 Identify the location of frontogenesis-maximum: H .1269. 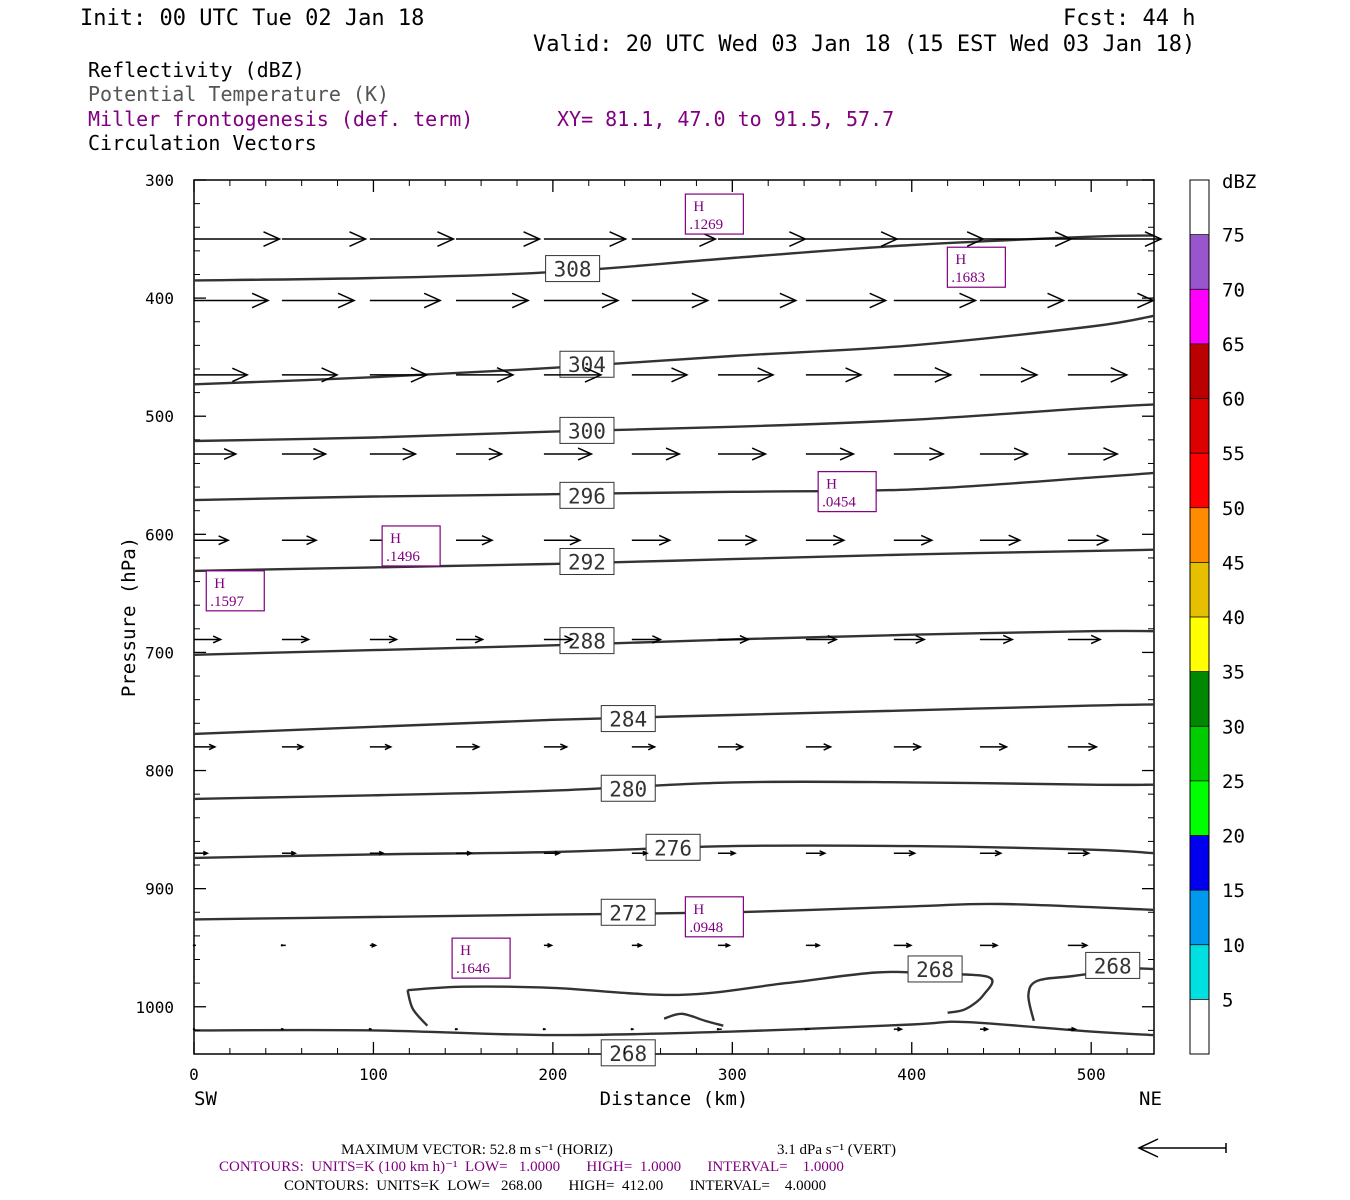
(714, 214).